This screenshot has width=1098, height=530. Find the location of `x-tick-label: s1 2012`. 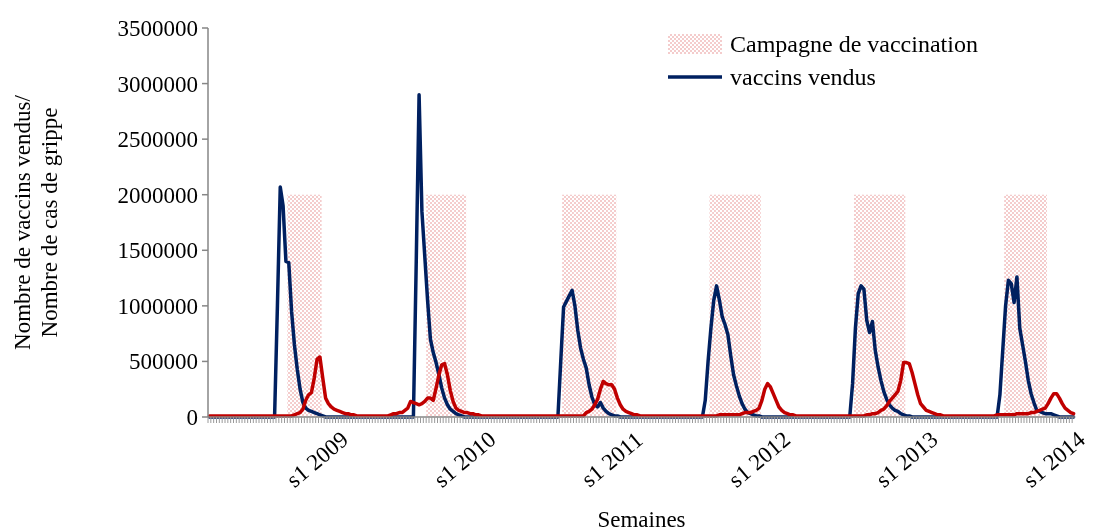

x-tick-label: s1 2012 is located at coordinates (759, 459).